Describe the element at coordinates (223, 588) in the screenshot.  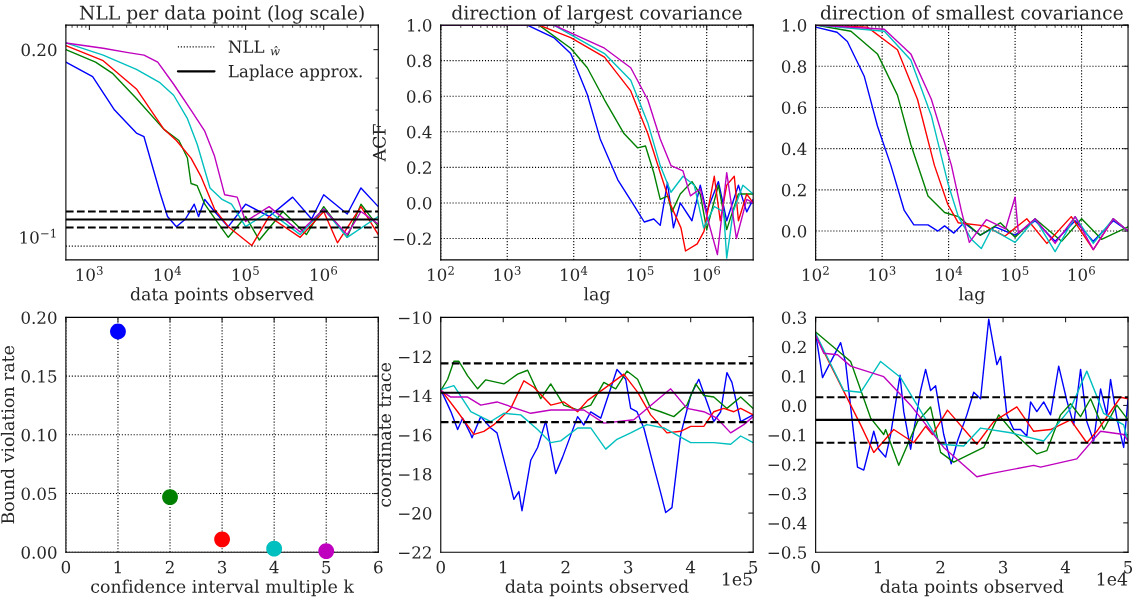
I see `x-axis-title: confidence interval multiple k` at that location.